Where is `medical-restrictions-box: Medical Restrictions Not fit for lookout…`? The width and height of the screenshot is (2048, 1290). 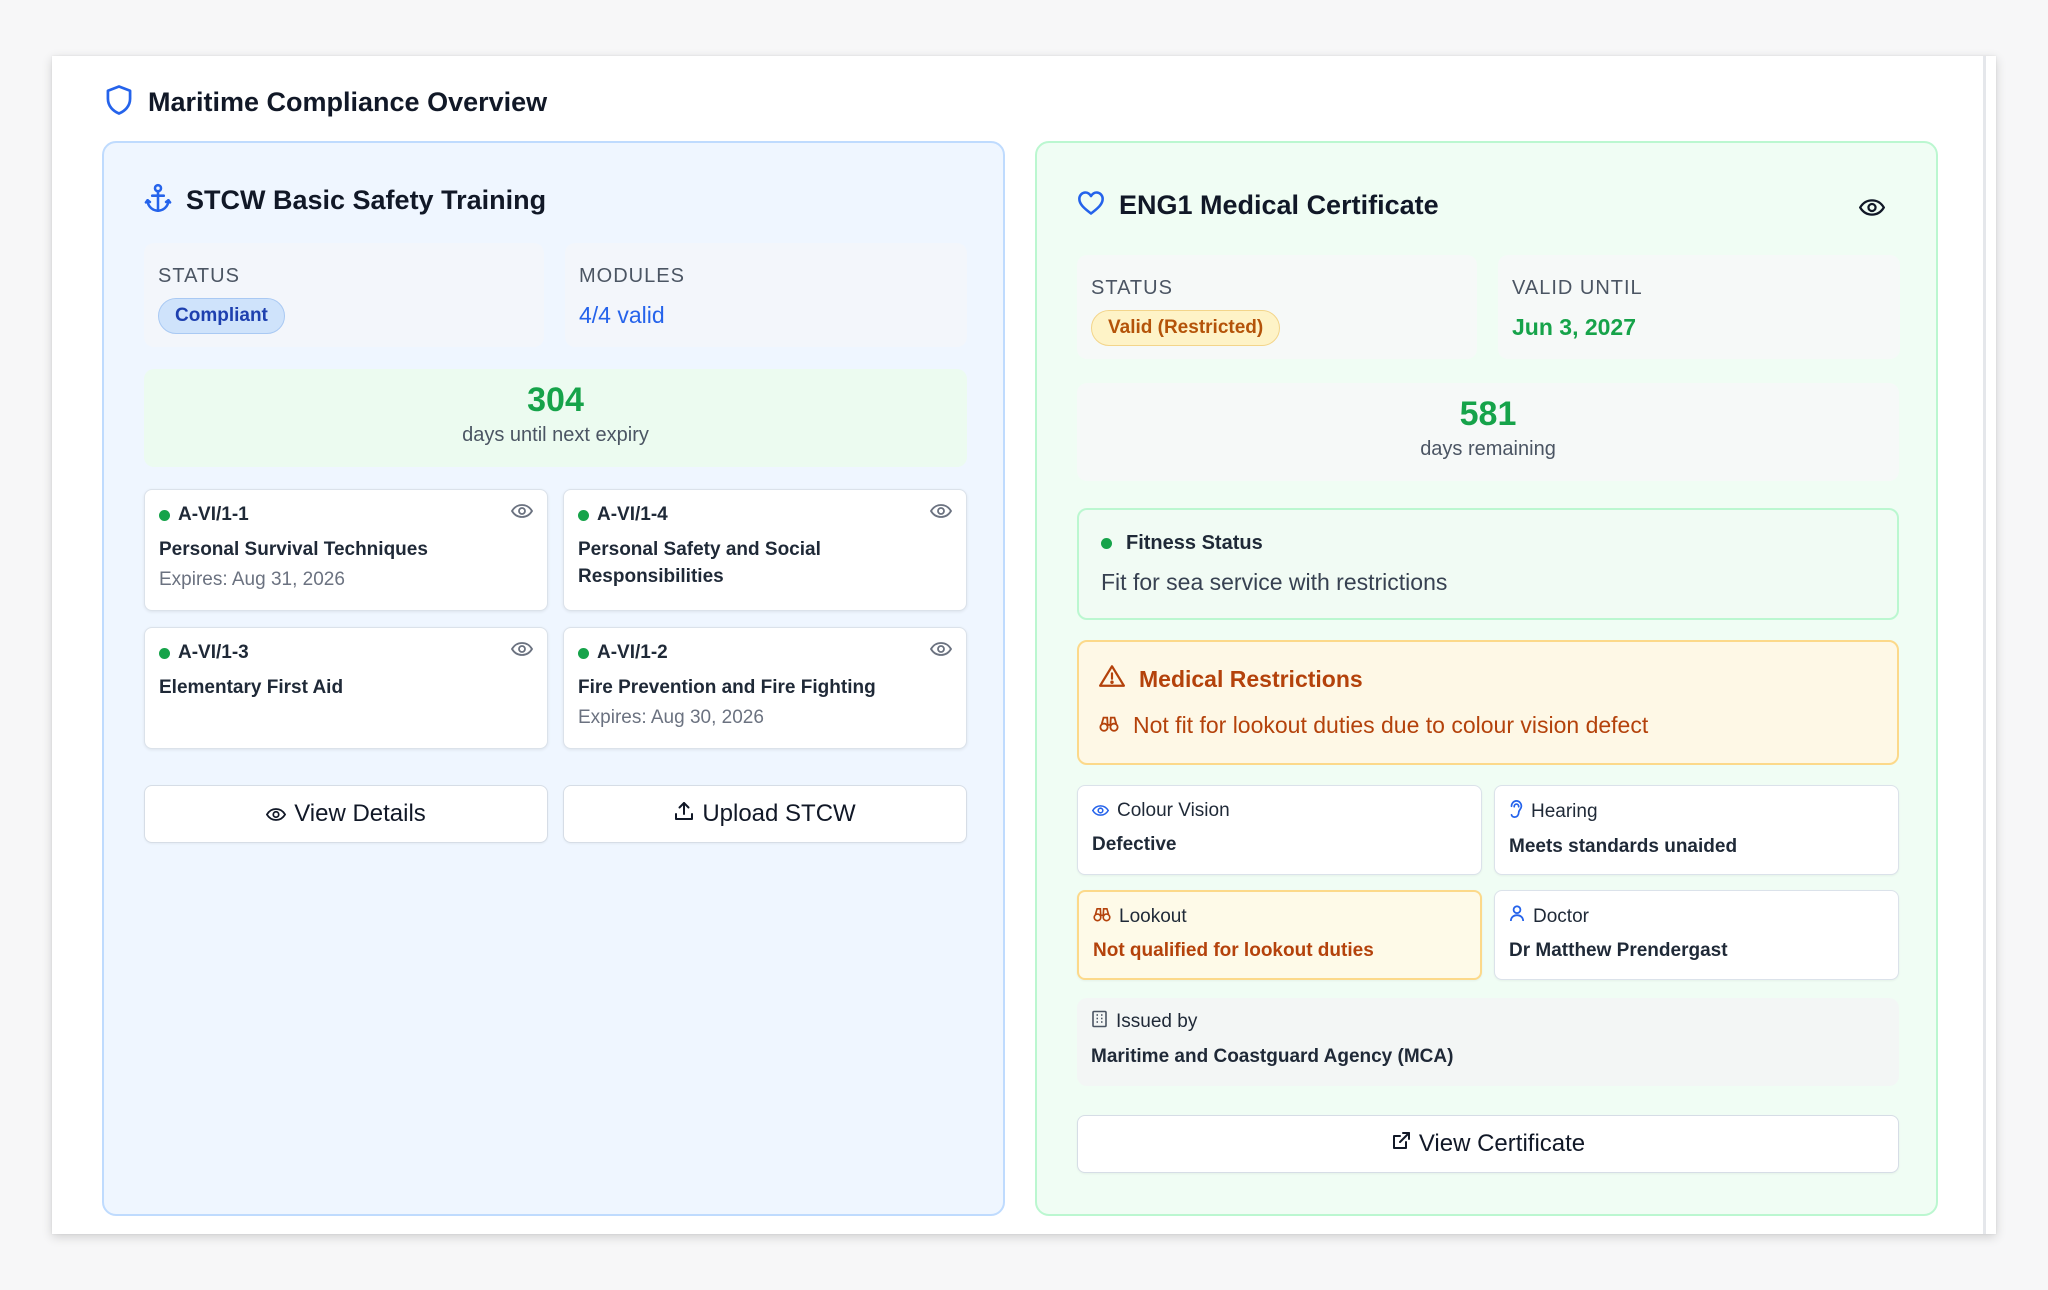 medical-restrictions-box: Medical Restrictions Not fit for lookout… is located at coordinates (1488, 702).